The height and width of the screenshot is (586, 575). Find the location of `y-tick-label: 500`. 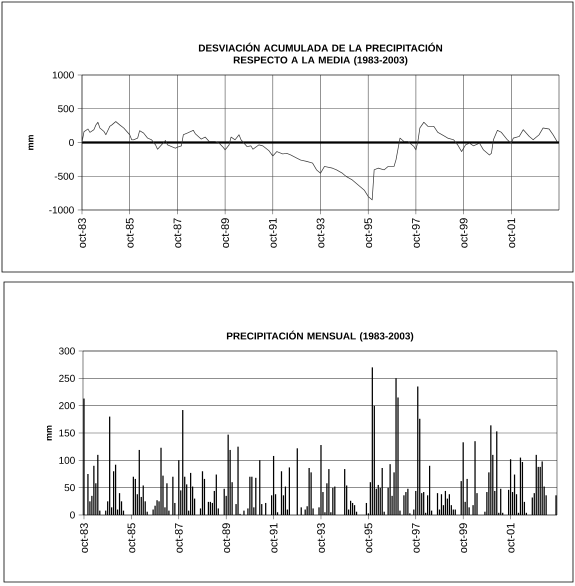

y-tick-label: 500 is located at coordinates (66, 108).